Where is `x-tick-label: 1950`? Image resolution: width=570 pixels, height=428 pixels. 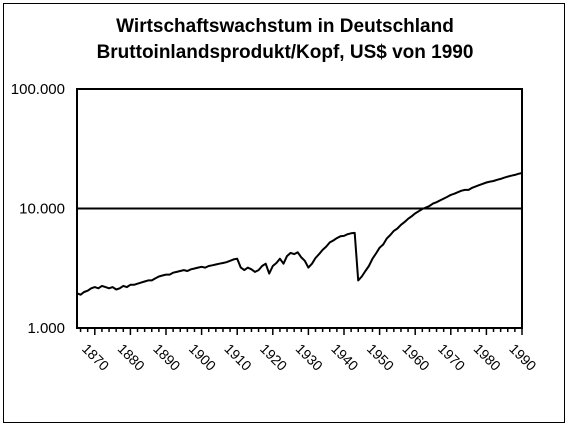
x-tick-label: 1950 is located at coordinates (380, 356).